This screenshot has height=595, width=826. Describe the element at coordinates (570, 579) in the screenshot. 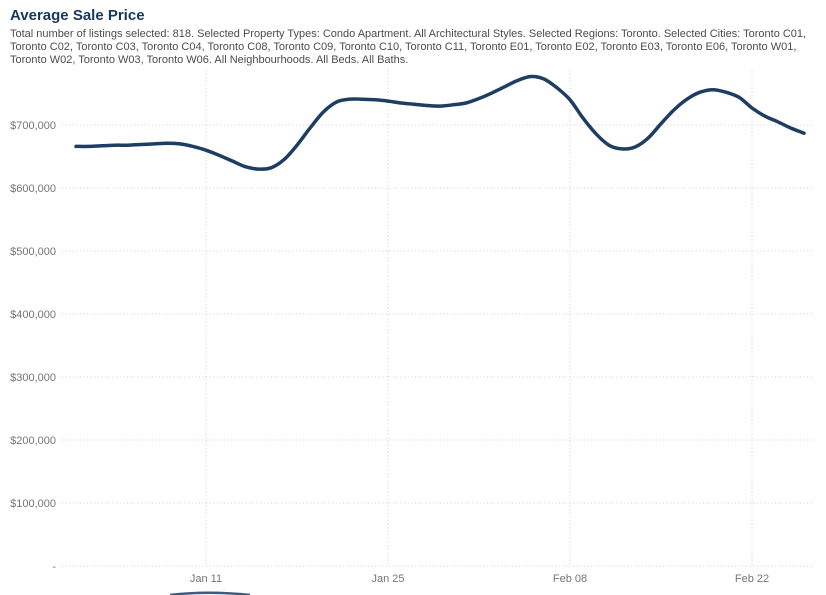

I see `x-tick-label: Feb 08` at that location.